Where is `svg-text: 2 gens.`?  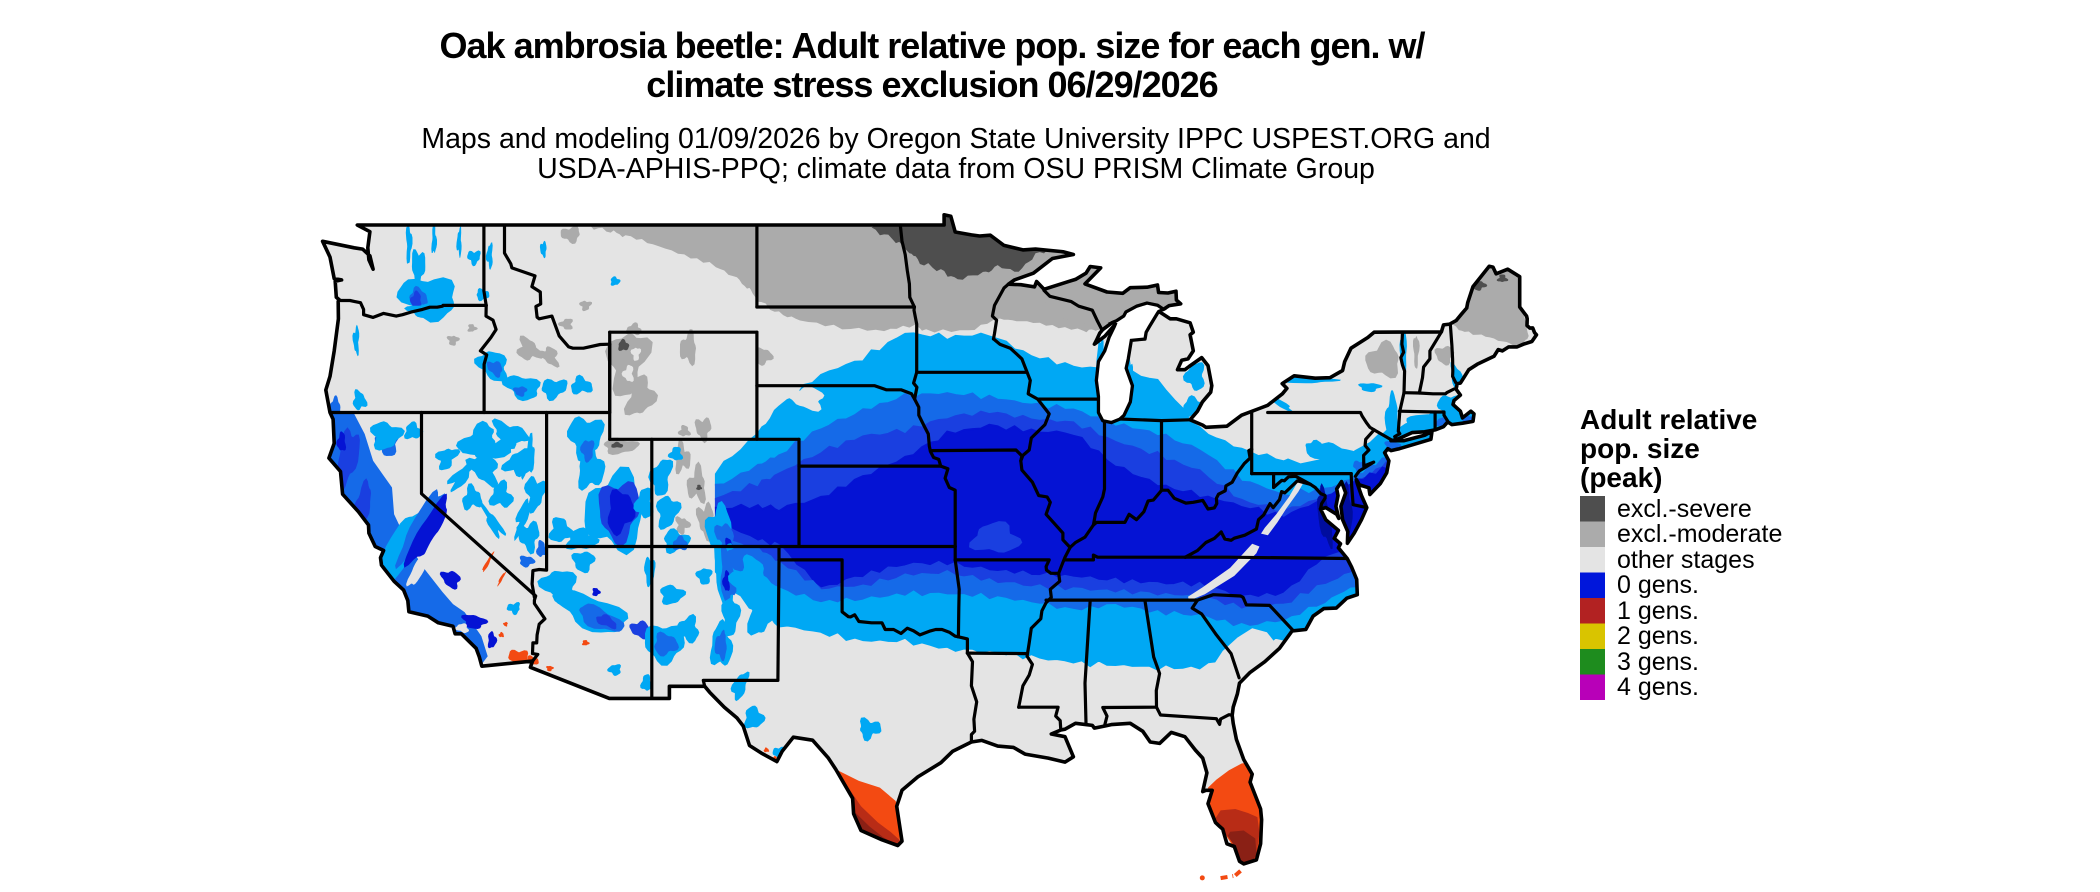
svg-text: 2 gens. is located at coordinates (1658, 636).